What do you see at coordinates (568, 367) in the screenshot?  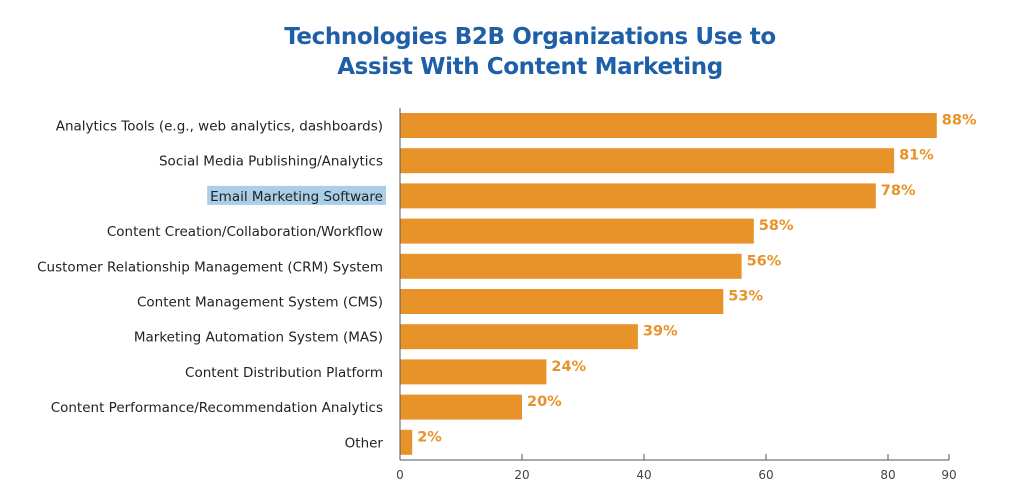 I see `value-label-7: 24%` at bounding box center [568, 367].